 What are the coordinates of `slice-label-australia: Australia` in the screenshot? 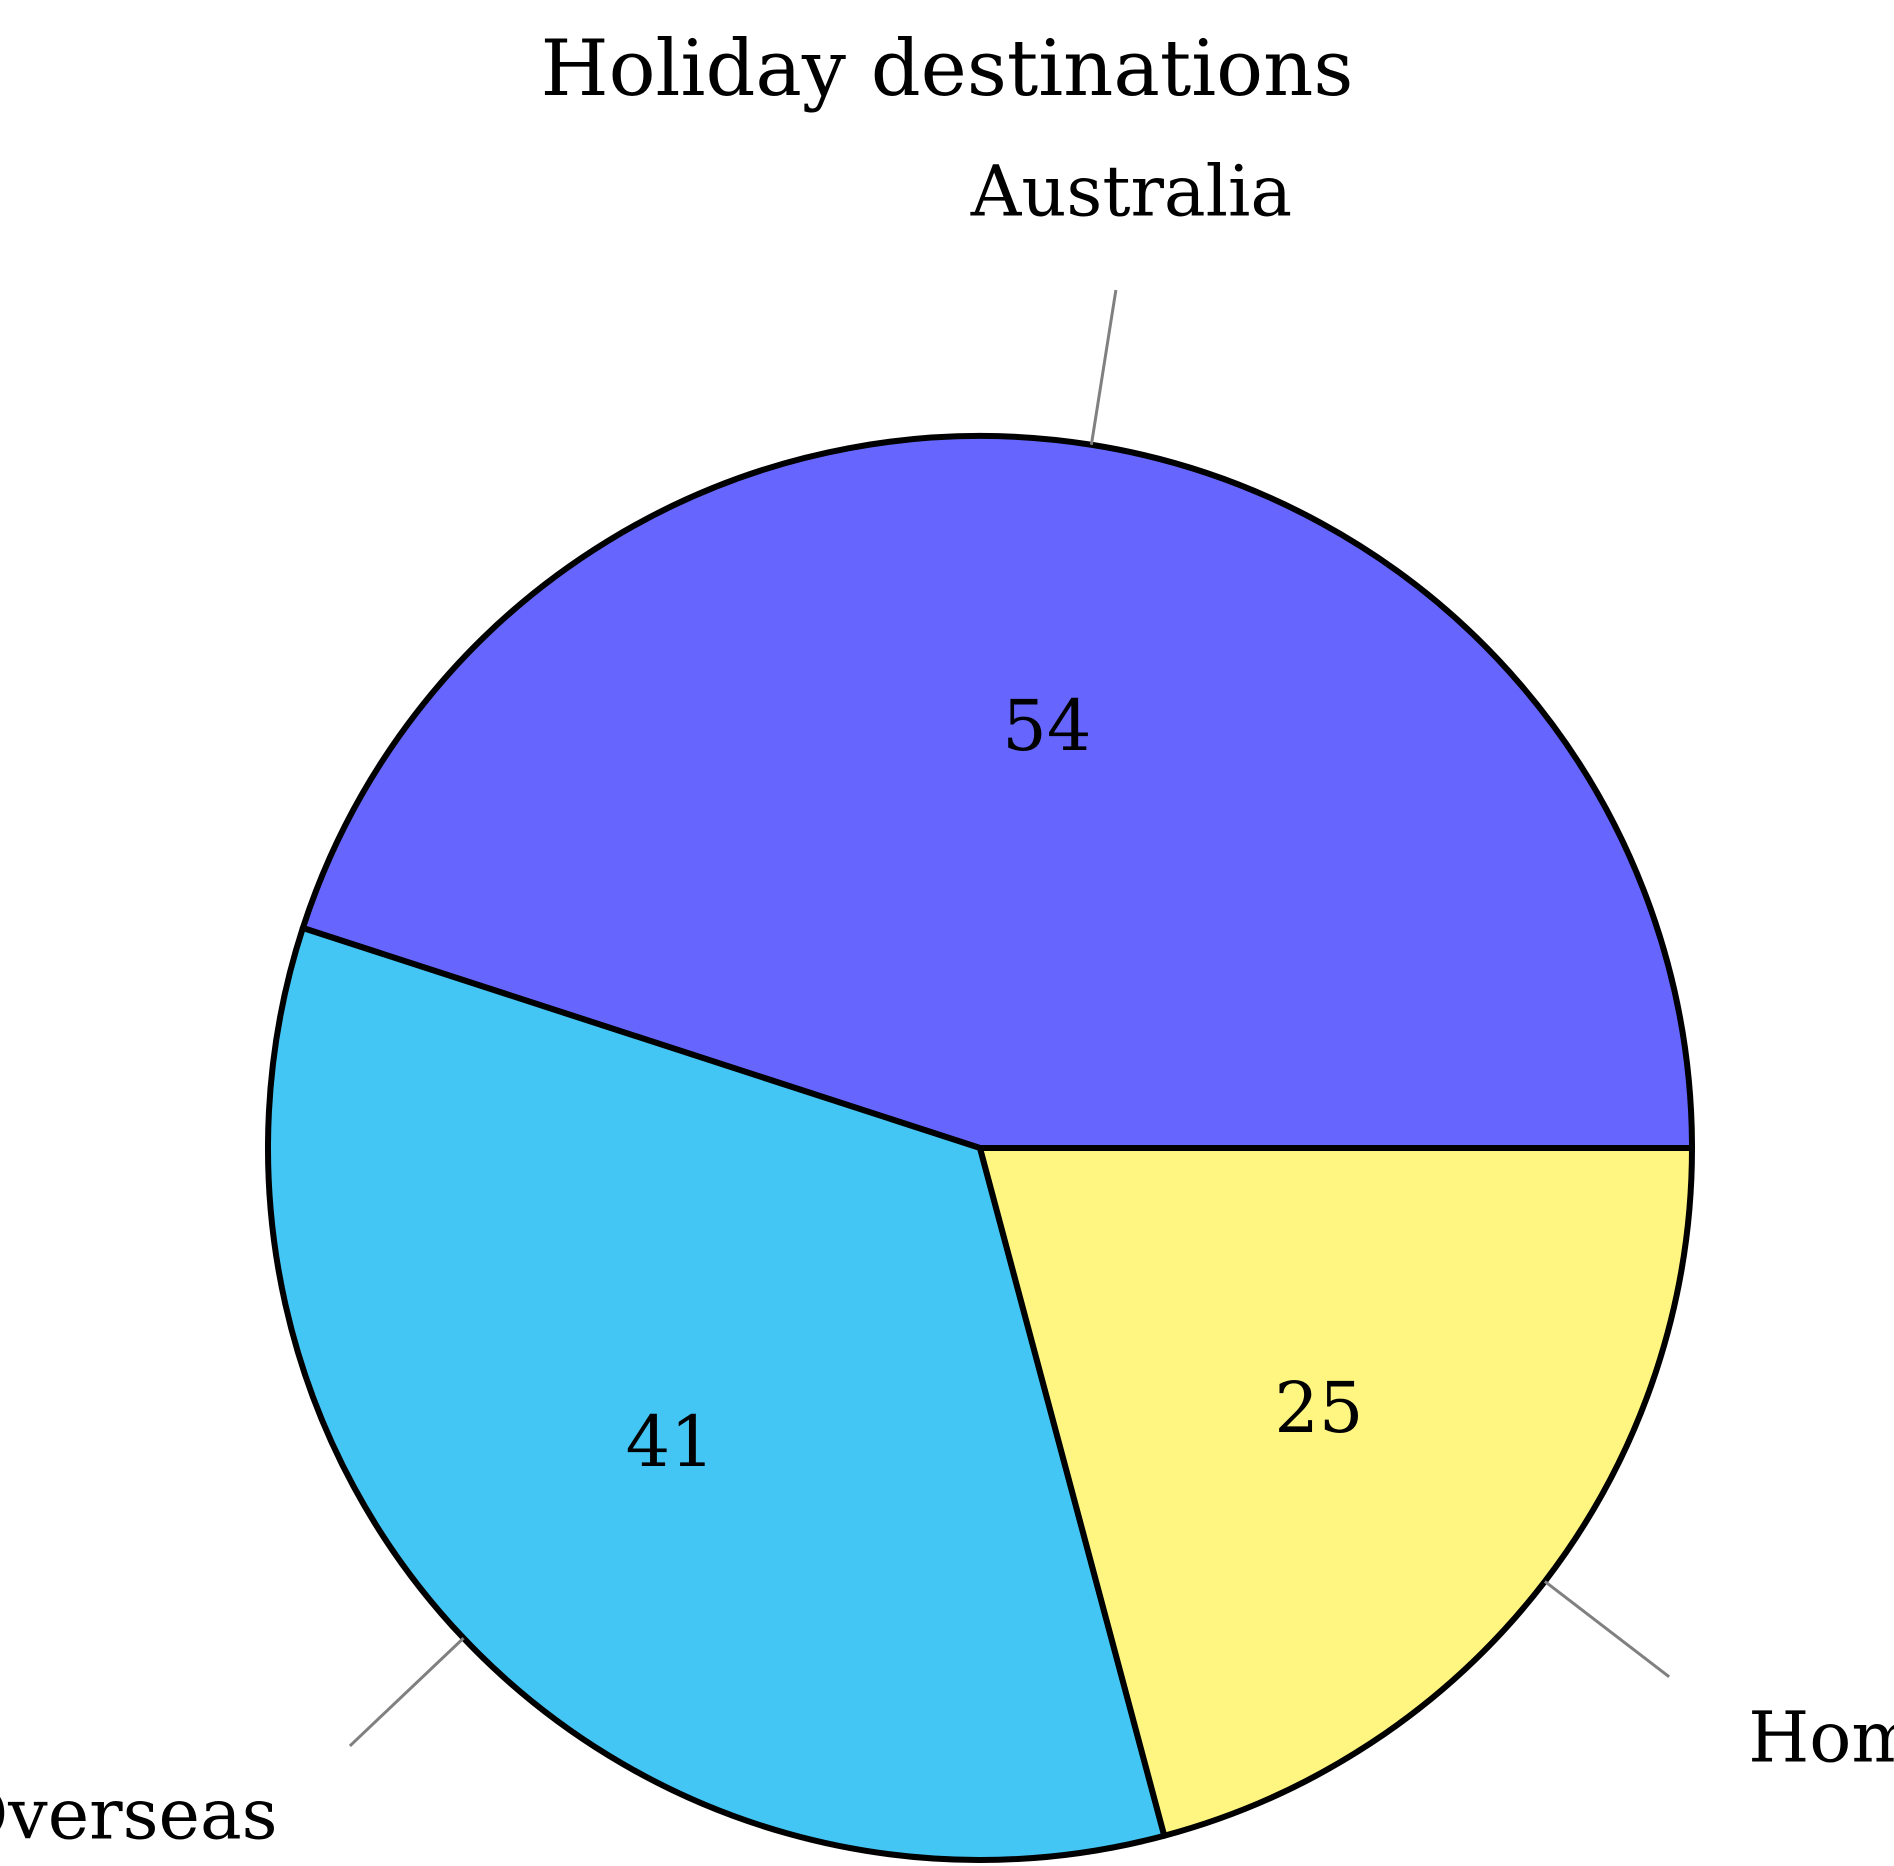 It's located at (1131, 192).